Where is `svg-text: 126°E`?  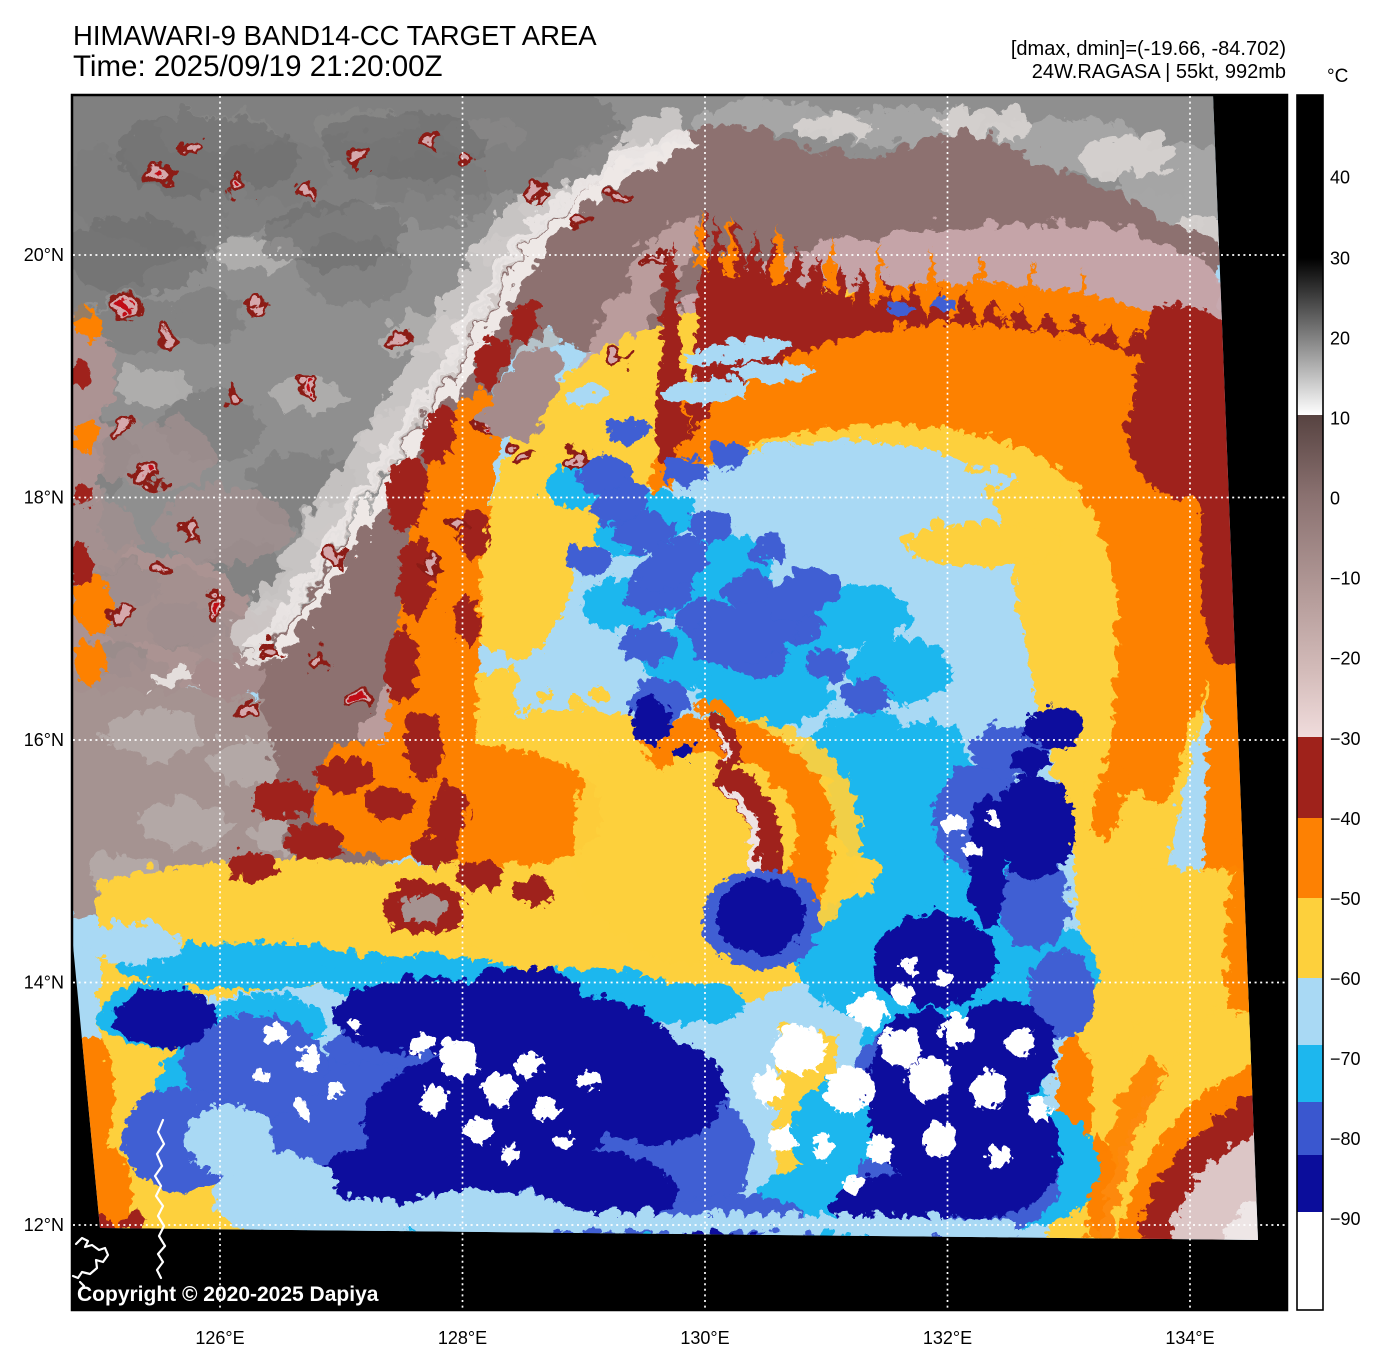 svg-text: 126°E is located at coordinates (219, 1338).